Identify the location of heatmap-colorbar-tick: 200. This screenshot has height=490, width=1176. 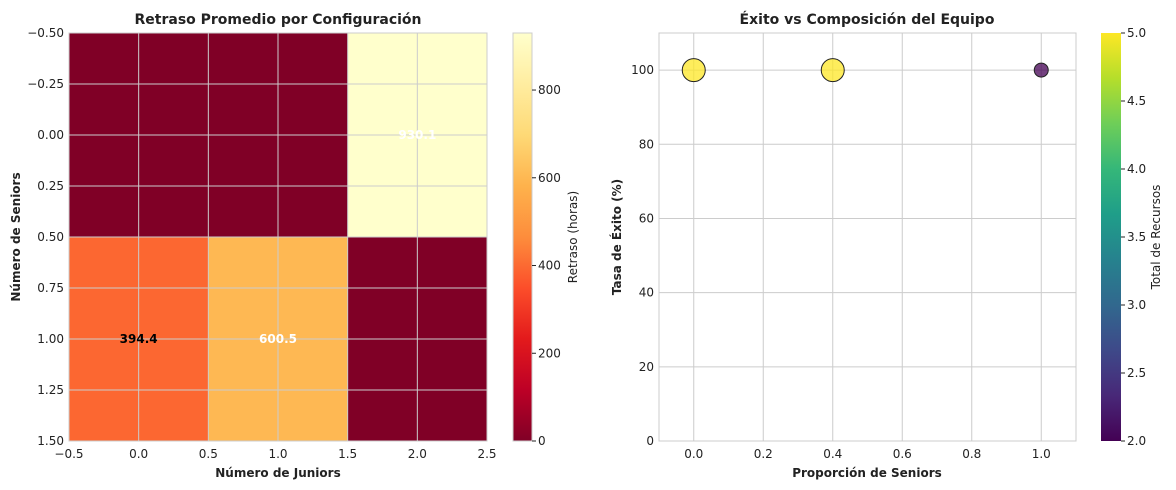
(549, 353).